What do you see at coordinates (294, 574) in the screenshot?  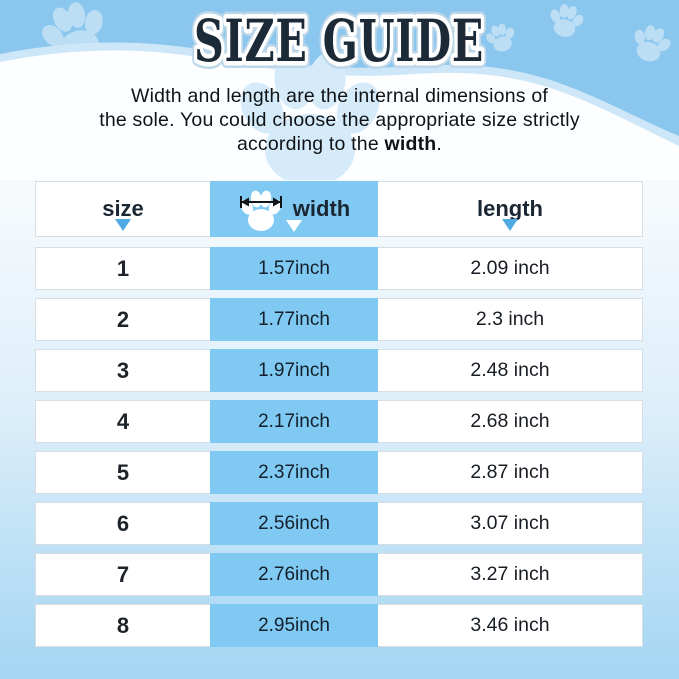 I see `width-cell: 2.76inch` at bounding box center [294, 574].